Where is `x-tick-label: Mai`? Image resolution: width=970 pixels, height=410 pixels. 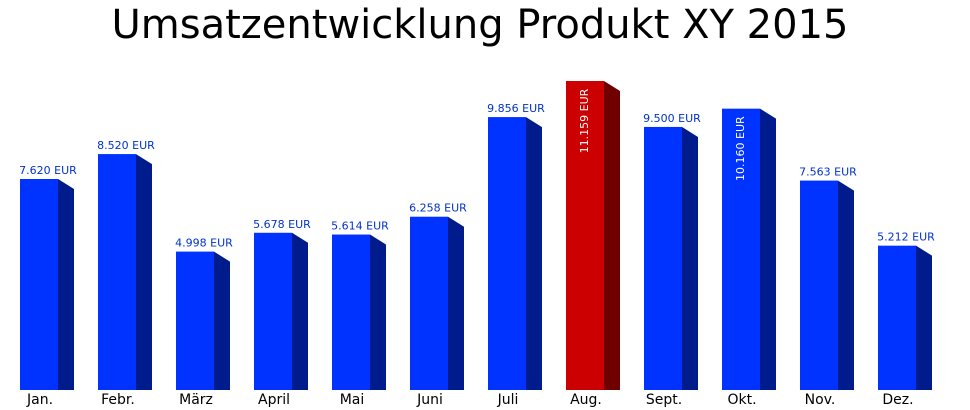
x-tick-label: Mai is located at coordinates (352, 400).